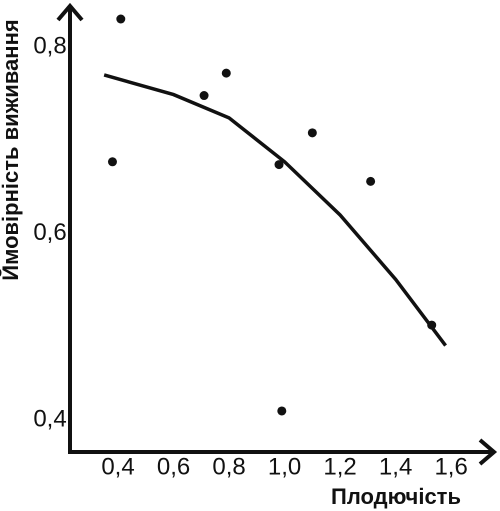 The height and width of the screenshot is (511, 500). I want to click on x-axis-arrow, so click(488, 452).